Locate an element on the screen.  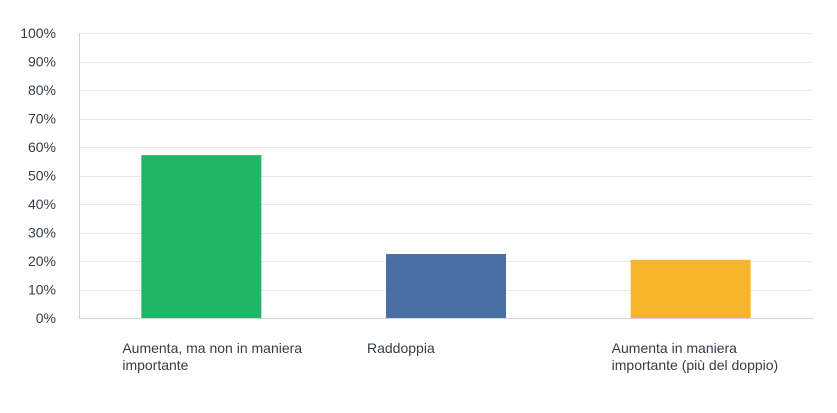
y-tick-label: 20% is located at coordinates (42, 261).